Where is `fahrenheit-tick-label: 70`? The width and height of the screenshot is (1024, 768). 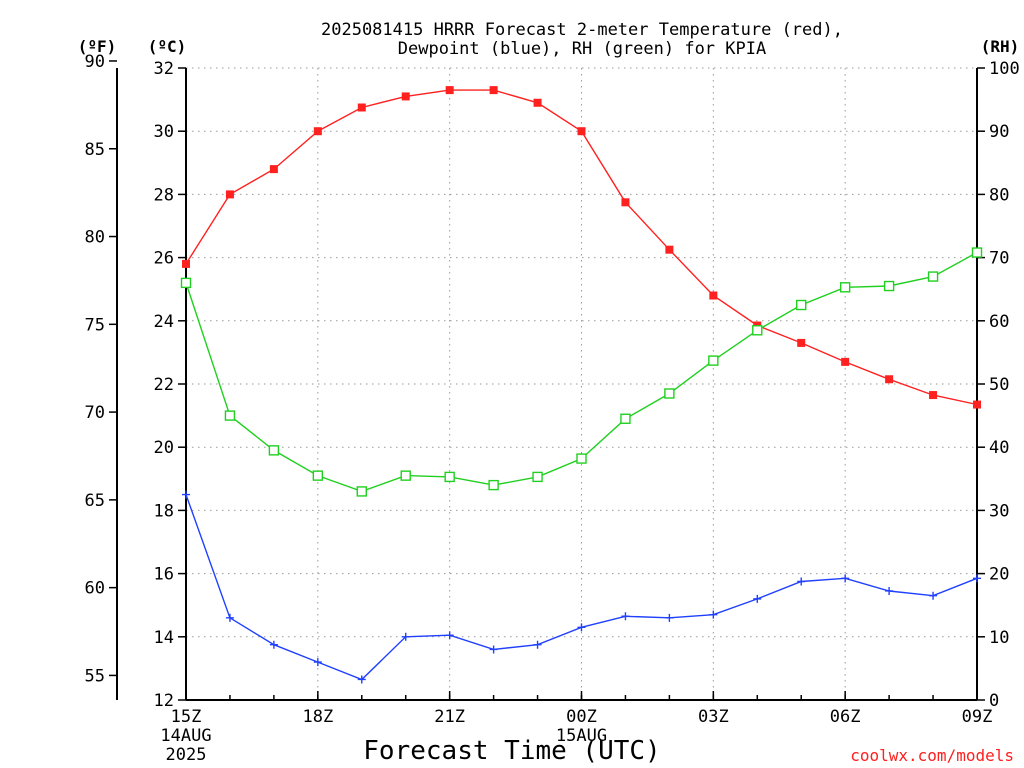
fahrenheit-tick-label: 70 is located at coordinates (95, 413).